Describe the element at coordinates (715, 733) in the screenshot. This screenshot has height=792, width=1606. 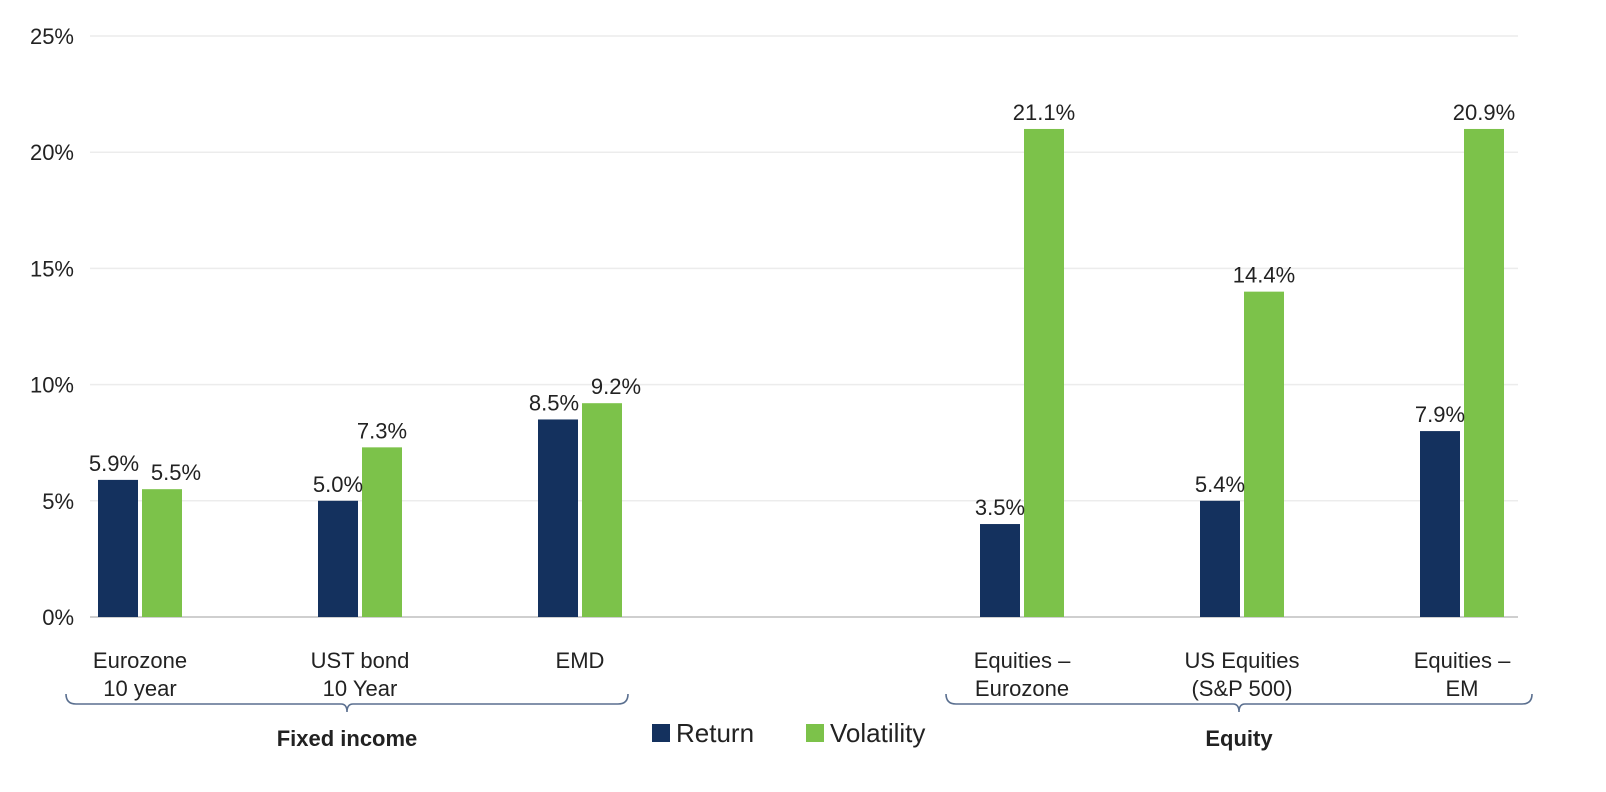
I see `return-legend-label: Return` at that location.